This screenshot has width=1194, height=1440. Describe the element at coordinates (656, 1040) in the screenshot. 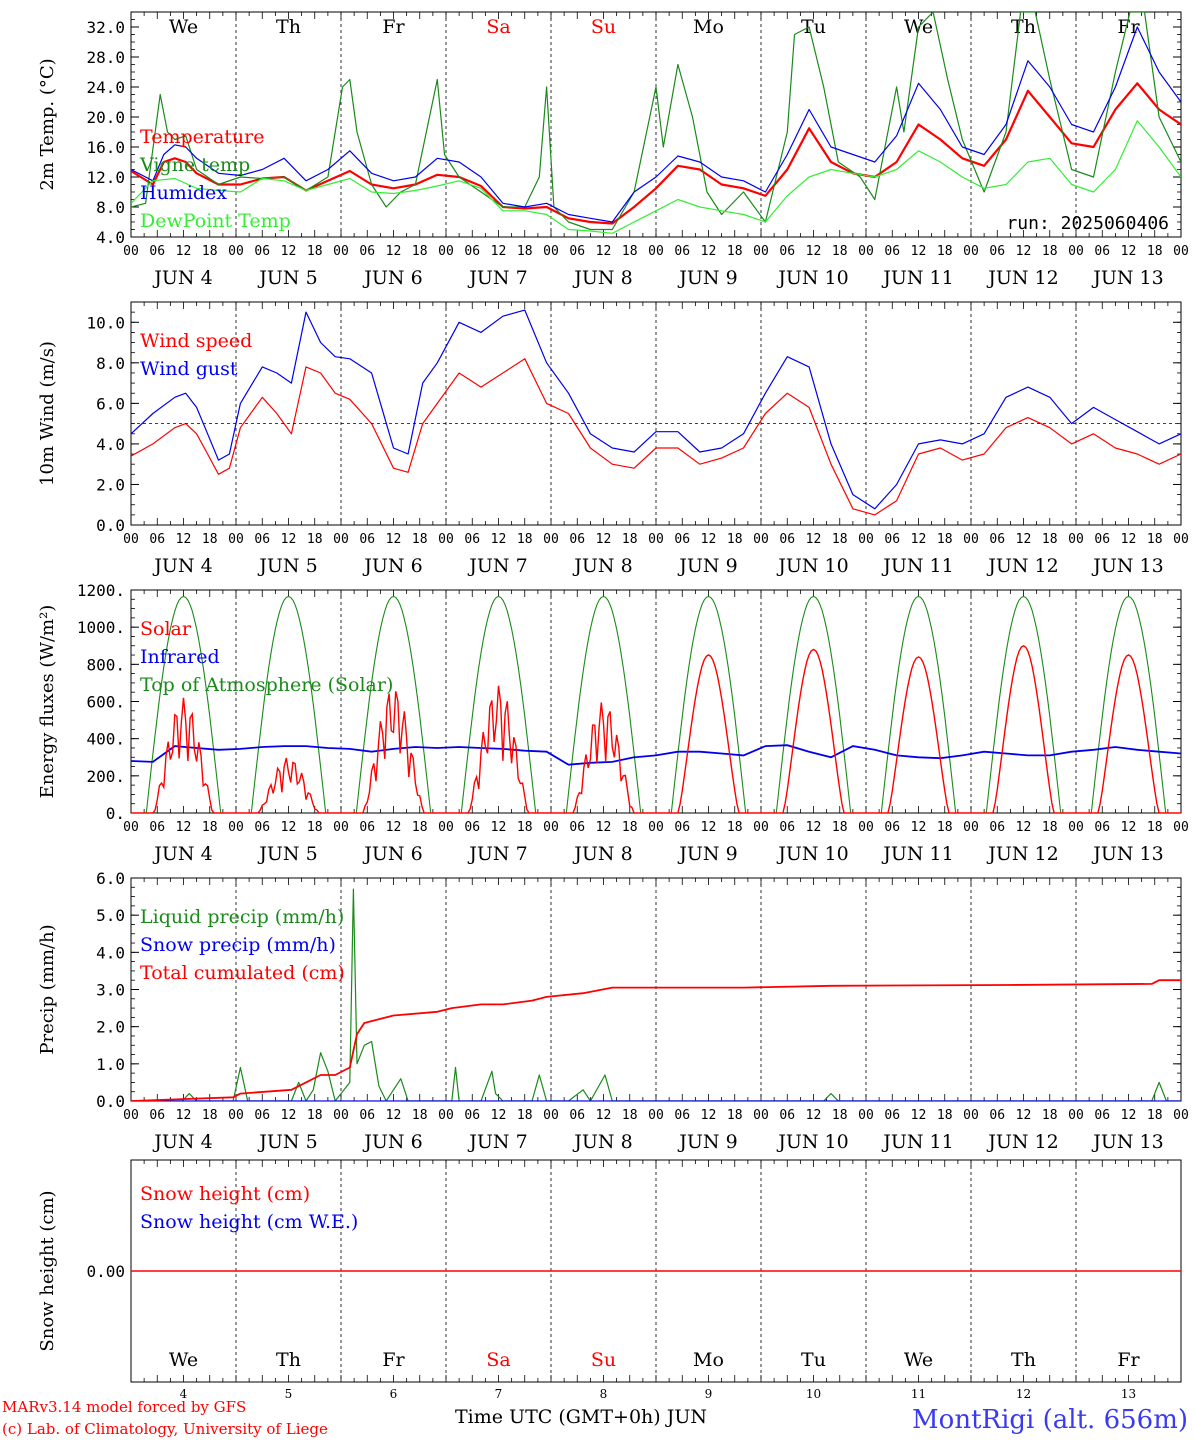

I see `series-line-total-cumulated-cm-` at that location.